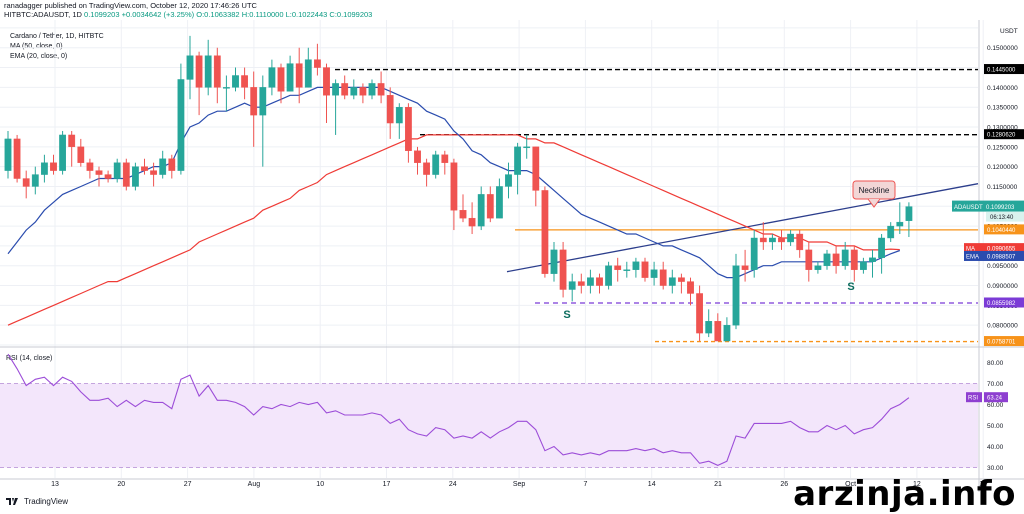 This screenshot has height=514, width=1024. What do you see at coordinates (1002, 147) in the screenshot?
I see `price-tick-label: 0.1250000` at bounding box center [1002, 147].